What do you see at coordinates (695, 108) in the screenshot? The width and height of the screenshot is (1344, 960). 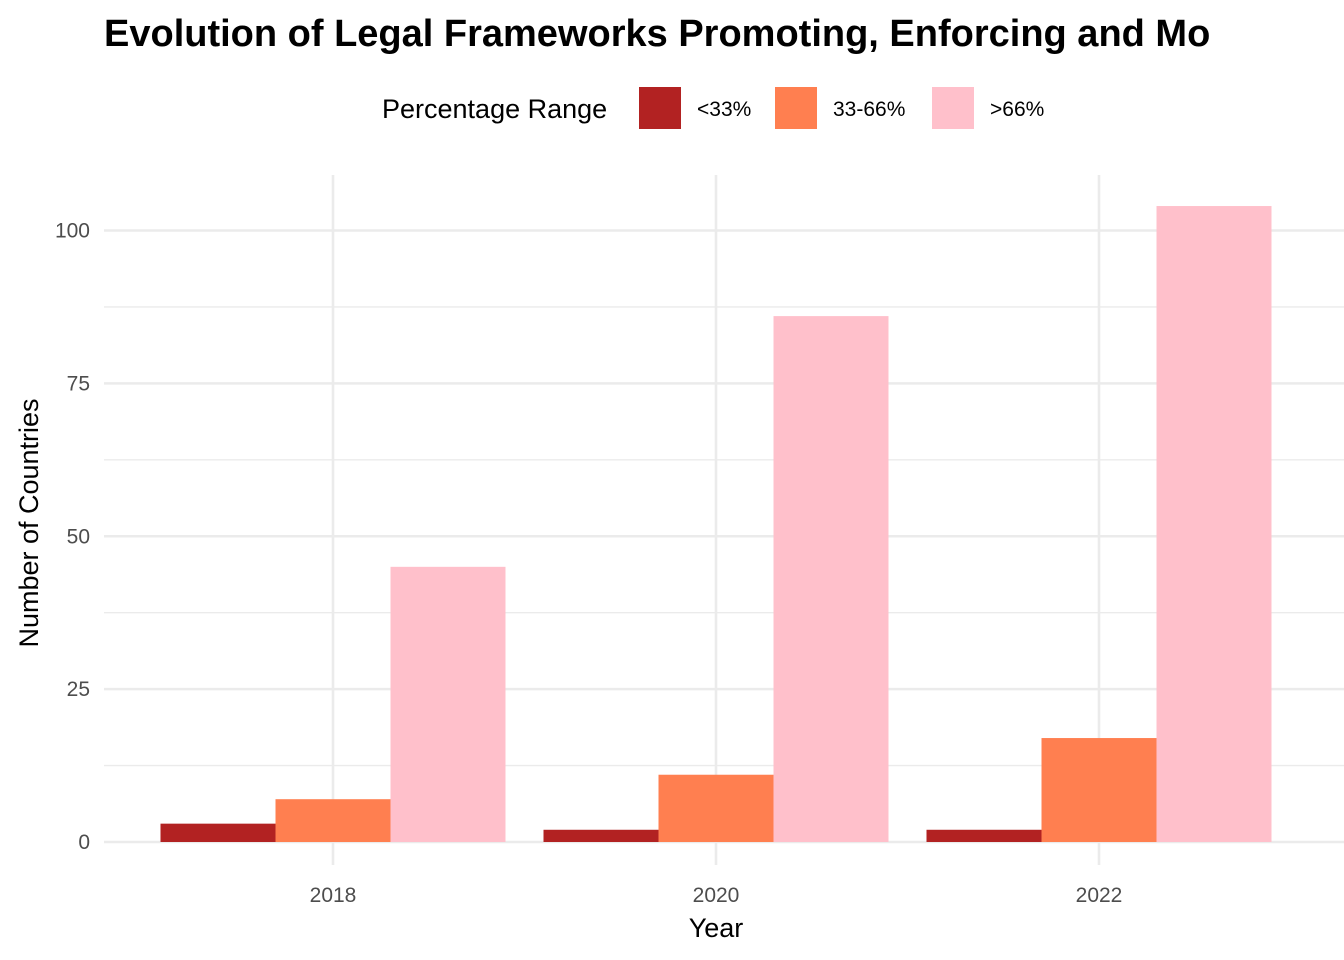 I see `legend-item: <33%` at bounding box center [695, 108].